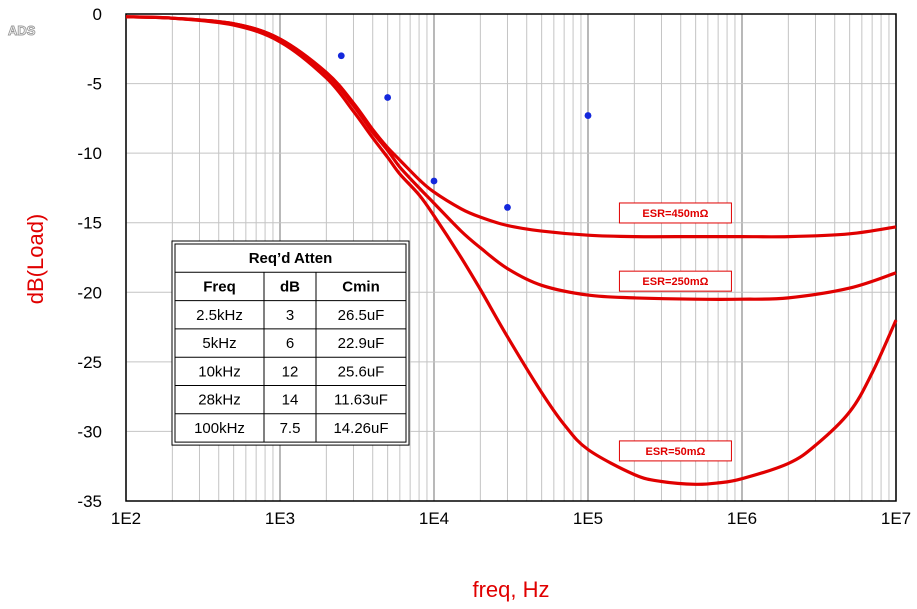  What do you see at coordinates (219, 315) in the screenshot?
I see `table-cell: 2.5kHz` at bounding box center [219, 315].